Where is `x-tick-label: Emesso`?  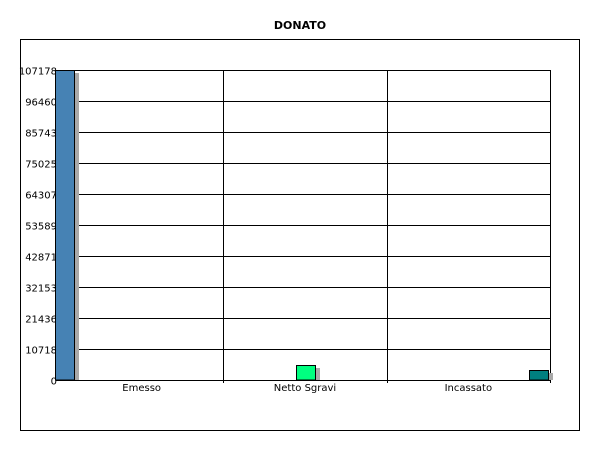 x-tick-label: Emesso is located at coordinates (141, 388).